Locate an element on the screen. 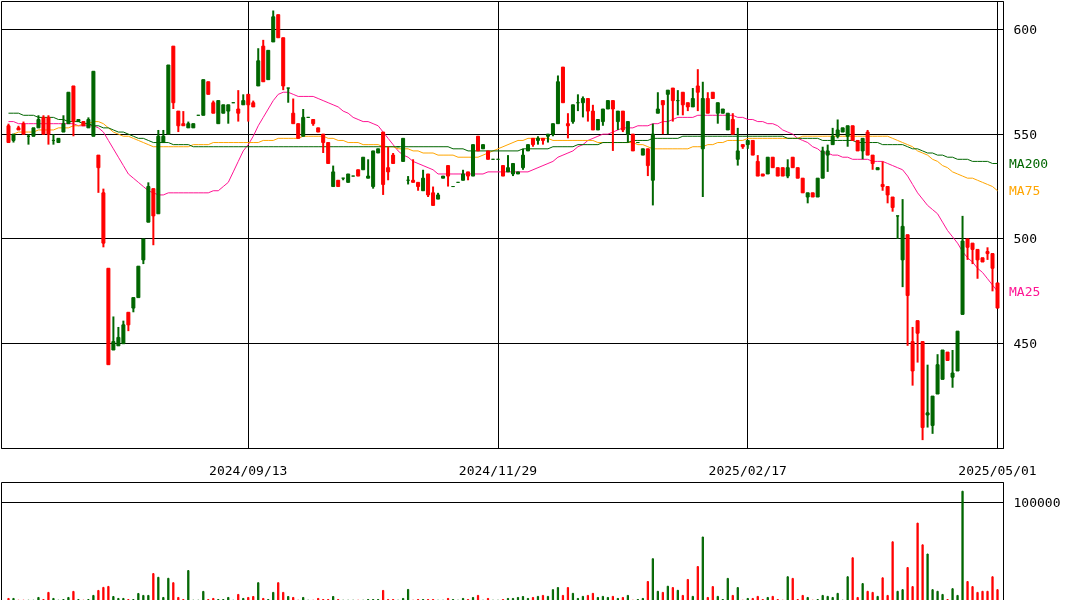  series-label: MA25 is located at coordinates (1025, 291).